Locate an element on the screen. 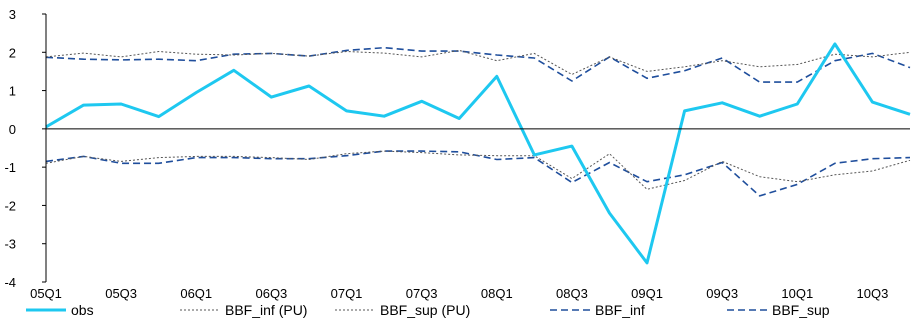 This screenshot has width=912, height=322. legend-label: BBF_inf (PU) is located at coordinates (266, 310).